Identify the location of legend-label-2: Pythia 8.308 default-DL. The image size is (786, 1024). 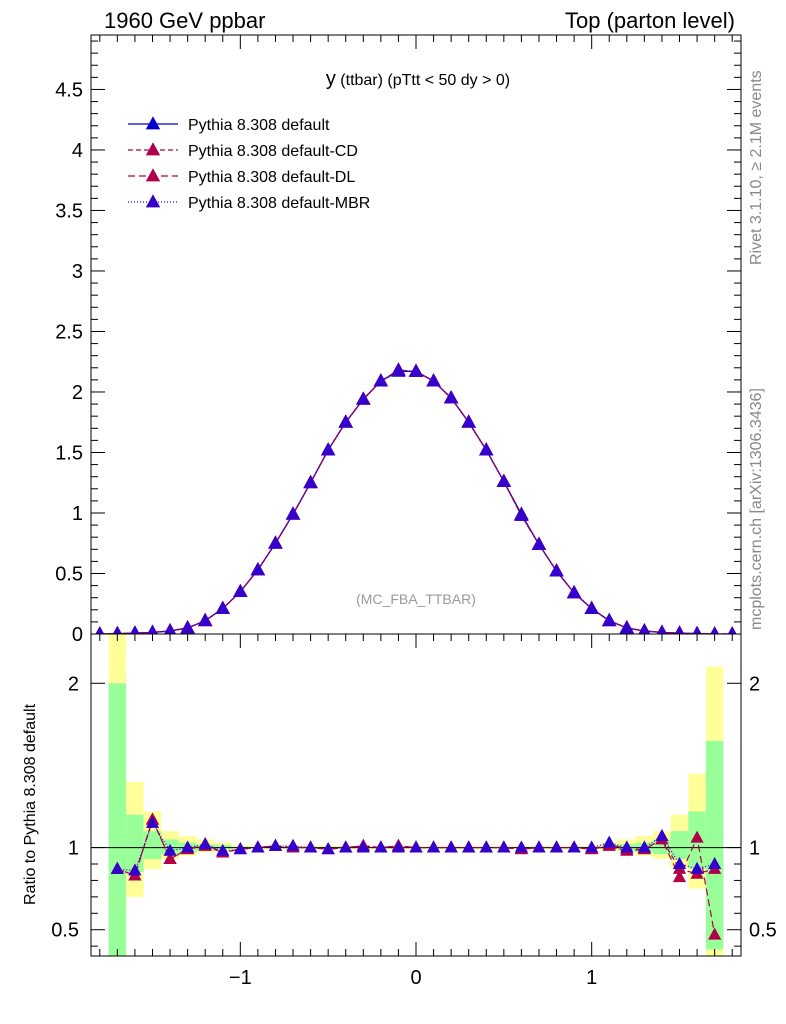
(271, 177).